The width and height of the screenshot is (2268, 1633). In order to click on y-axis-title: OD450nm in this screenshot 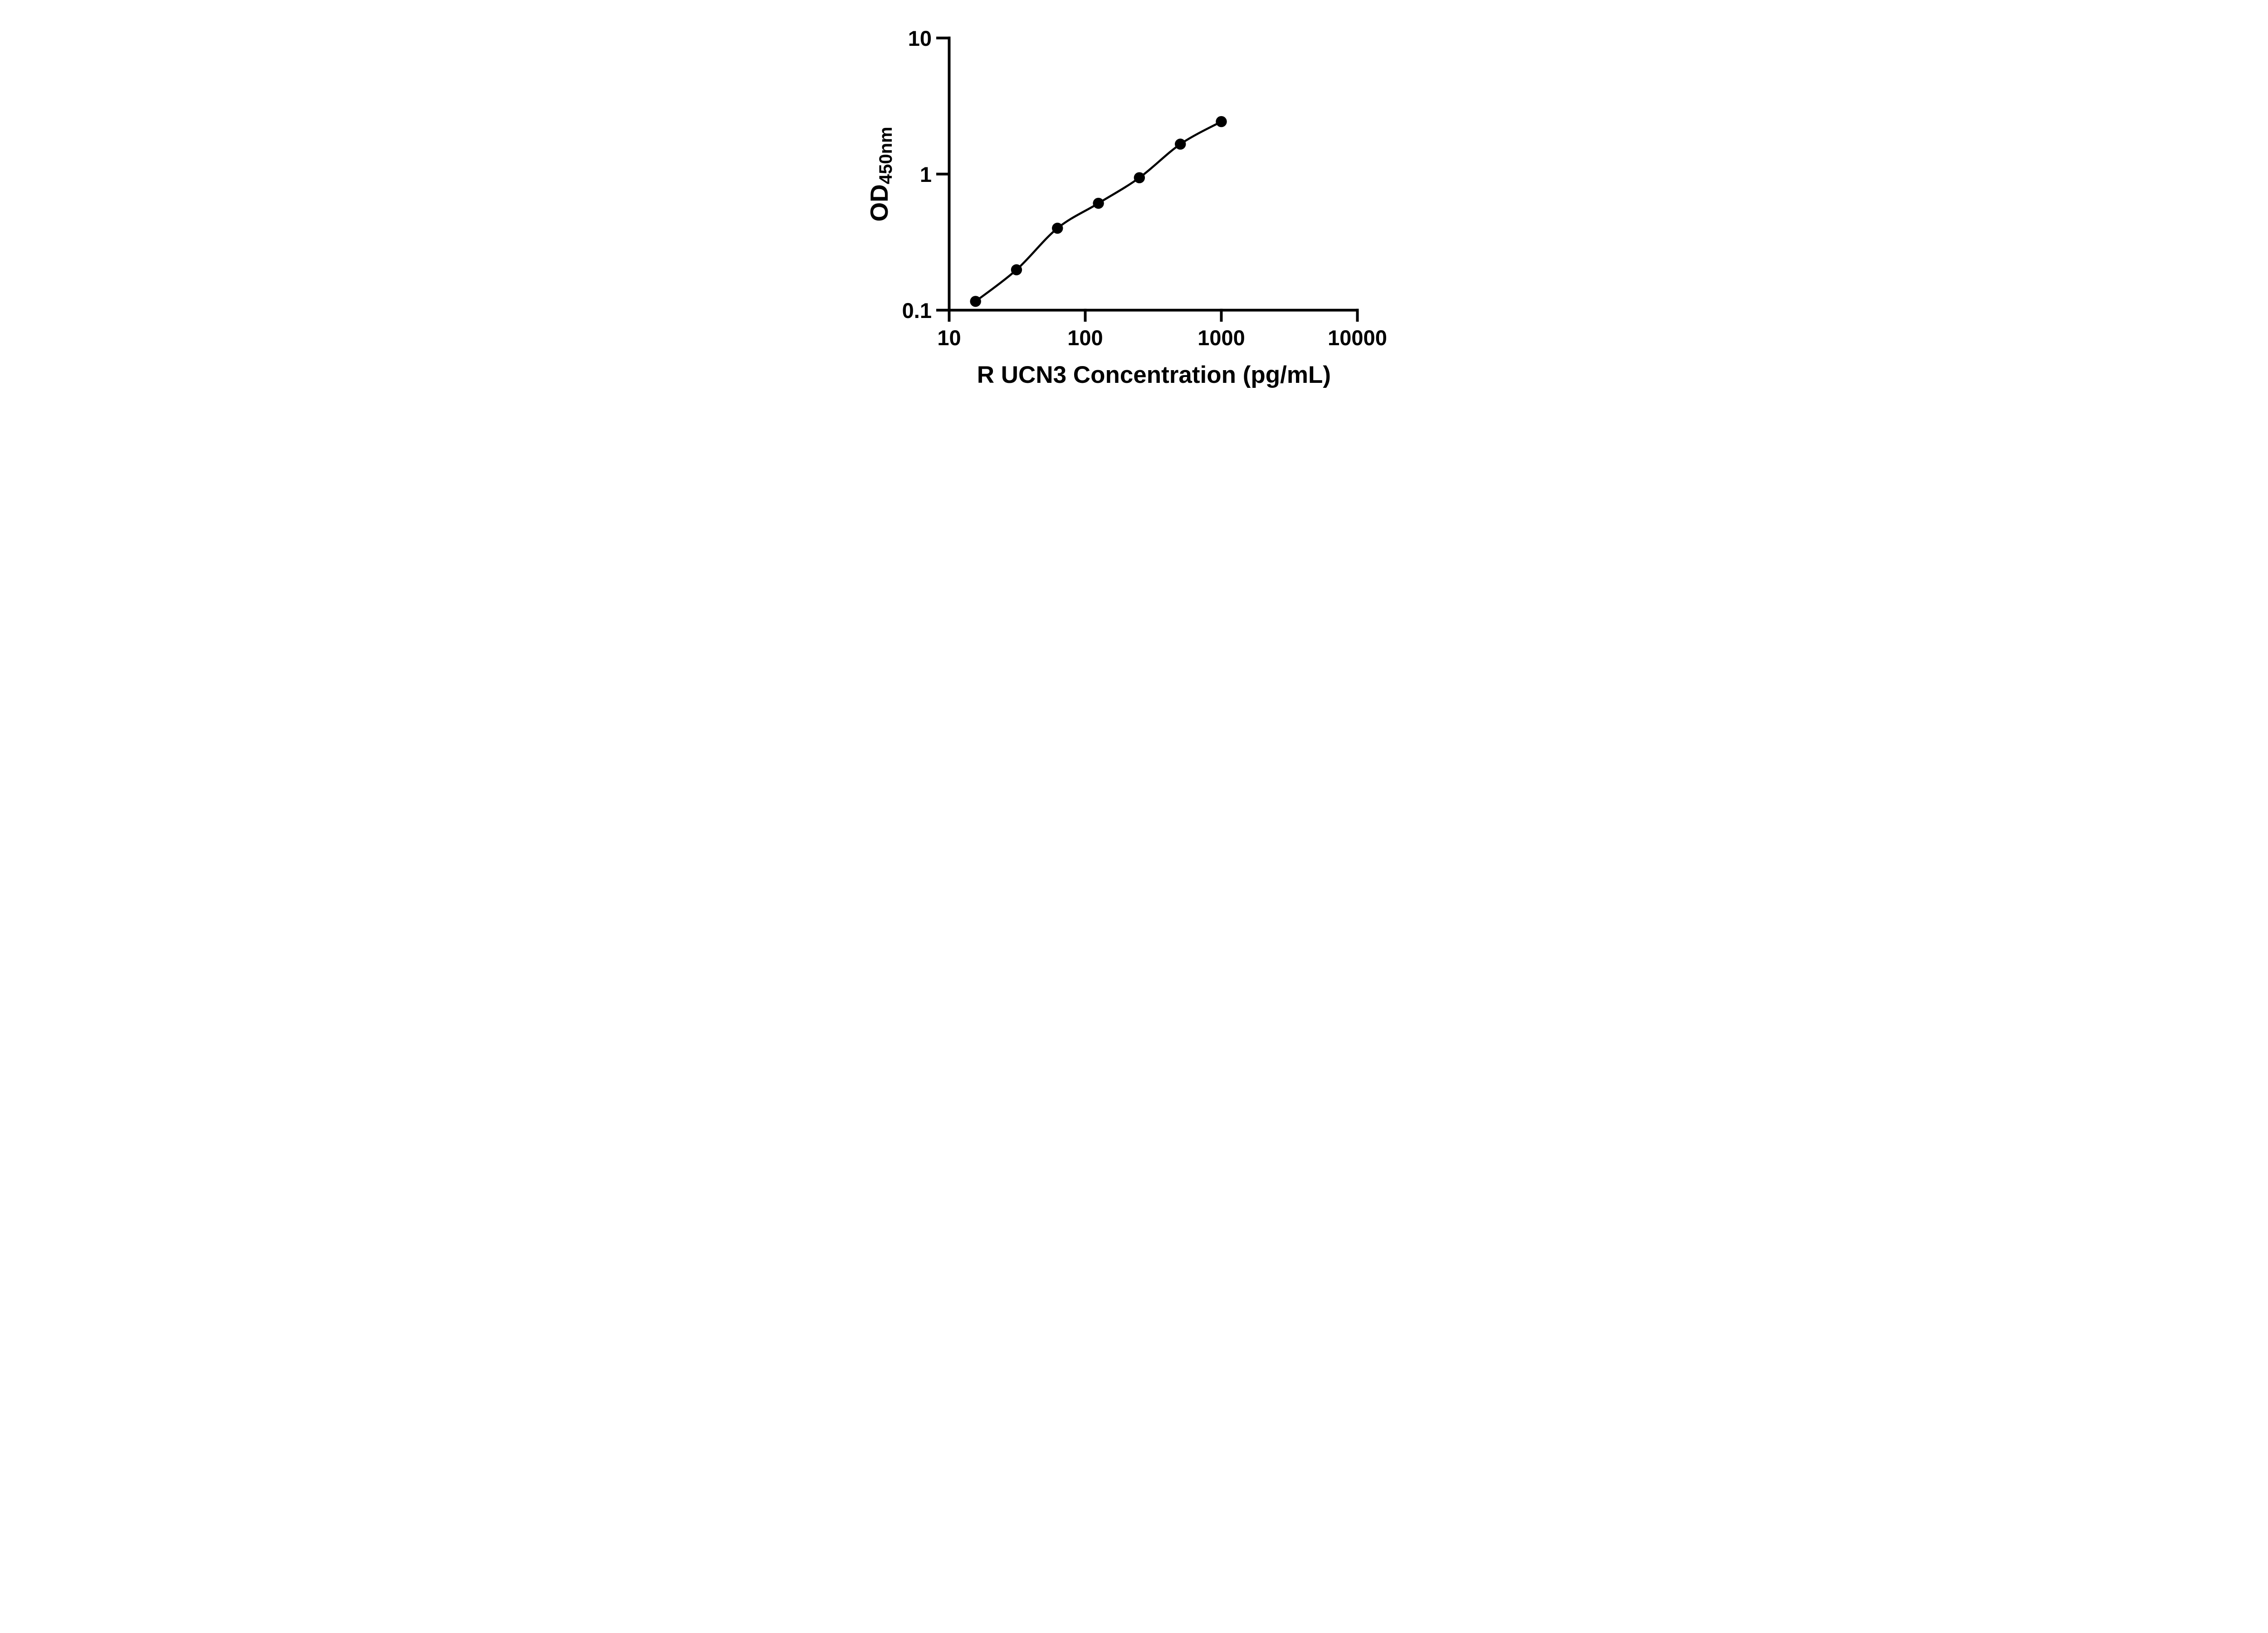, I will do `click(881, 174)`.